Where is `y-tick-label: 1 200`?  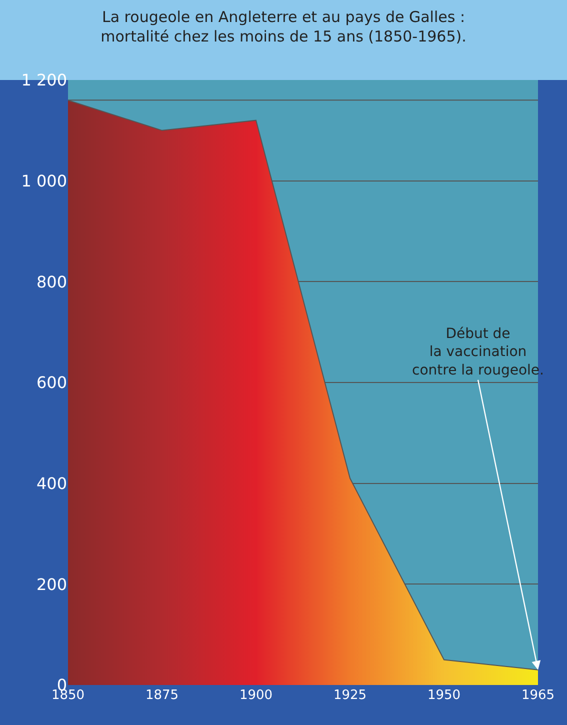
y-tick-label: 1 200 is located at coordinates (44, 80).